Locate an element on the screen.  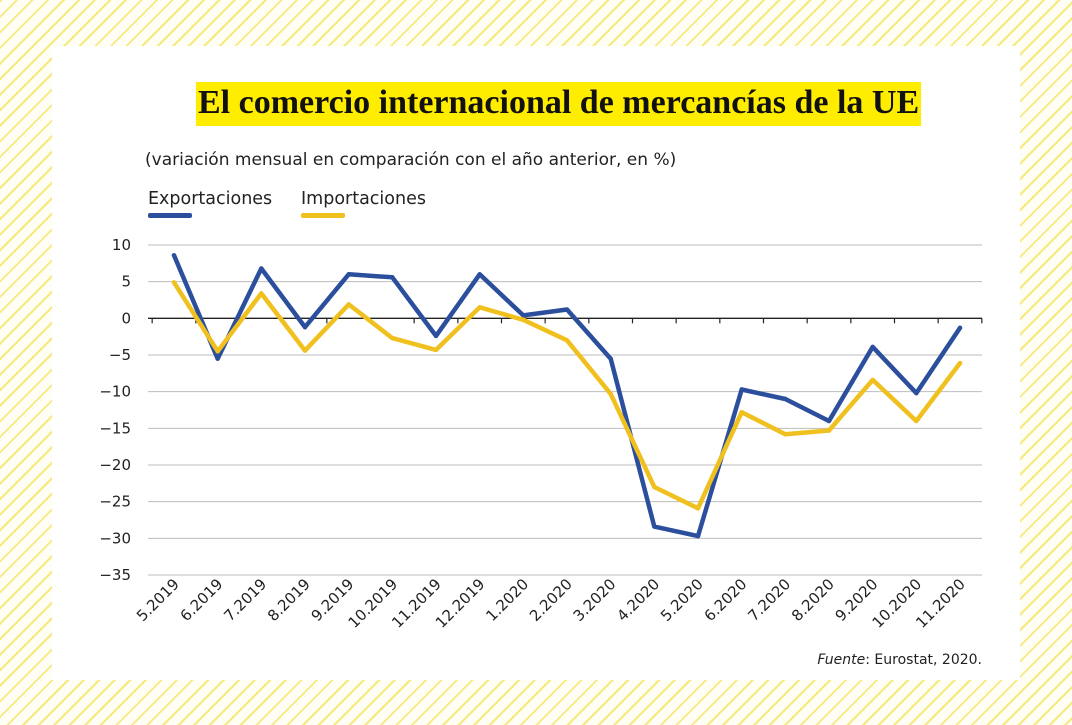
x-tick-label: 1.2020 is located at coordinates (507, 600).